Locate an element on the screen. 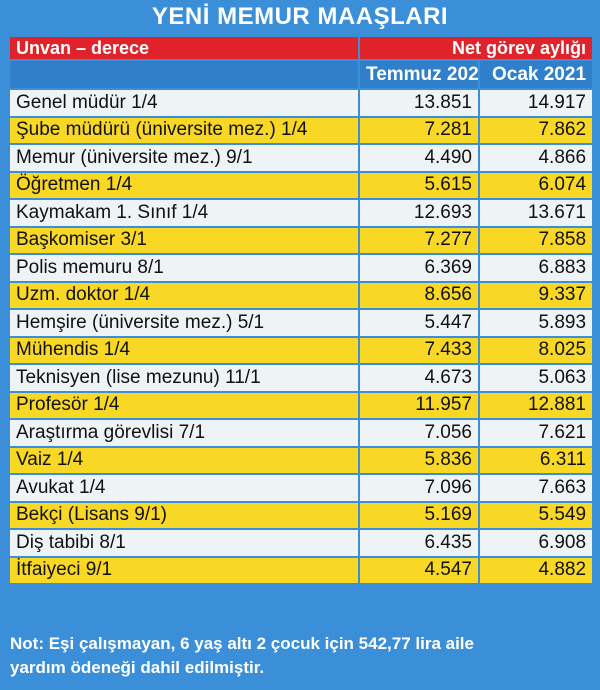 This screenshot has width=600, height=690. salary-cell: 6.883 is located at coordinates (536, 268).